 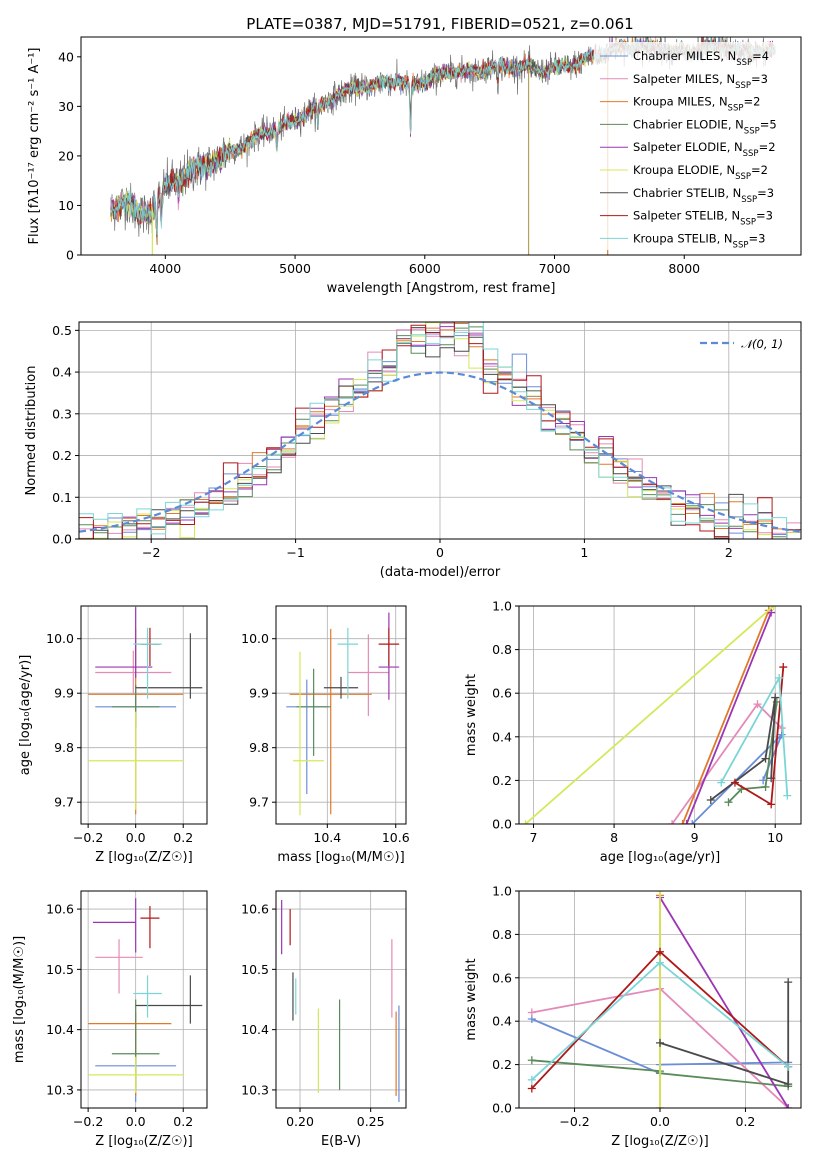 I want to click on y-tick-label: 30, so click(x=66, y=106).